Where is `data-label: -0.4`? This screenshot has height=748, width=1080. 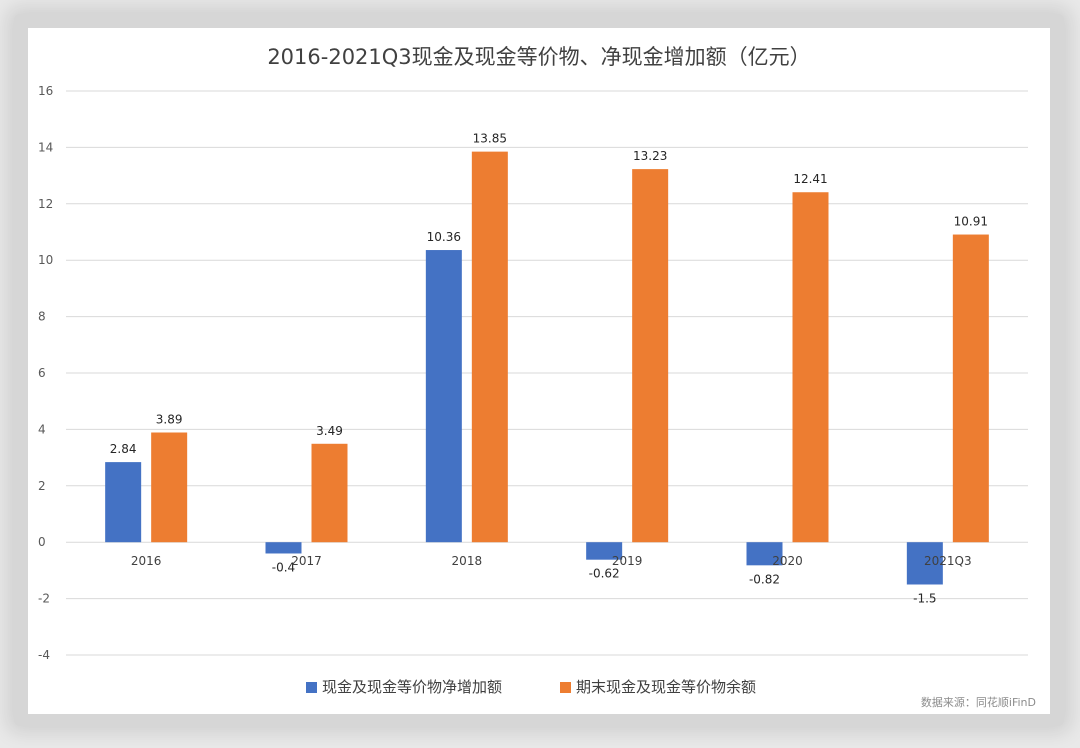 data-label: -0.4 is located at coordinates (283, 567).